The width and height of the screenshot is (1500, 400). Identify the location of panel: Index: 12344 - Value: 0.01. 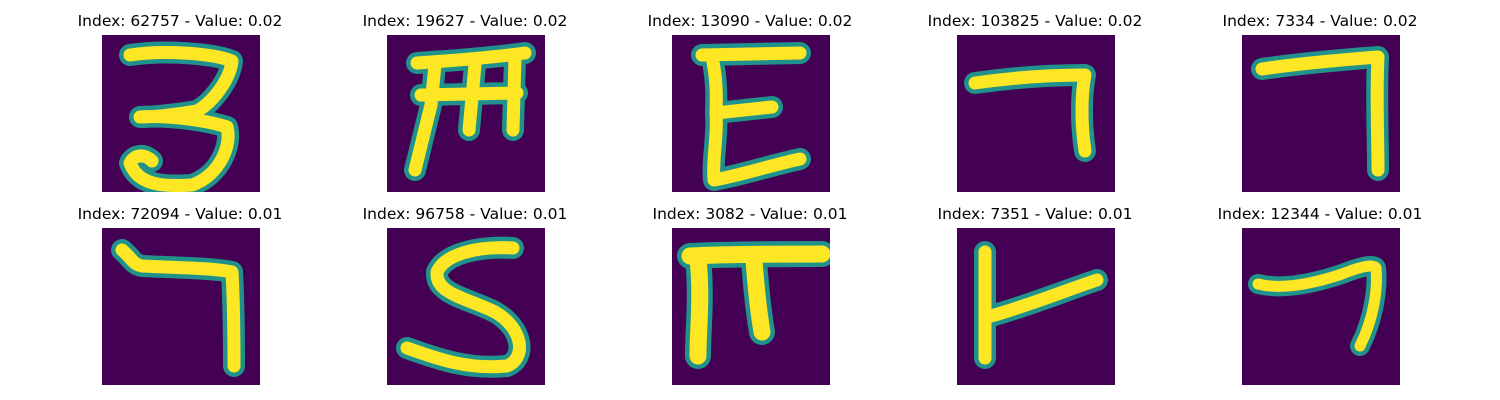
(1320, 289).